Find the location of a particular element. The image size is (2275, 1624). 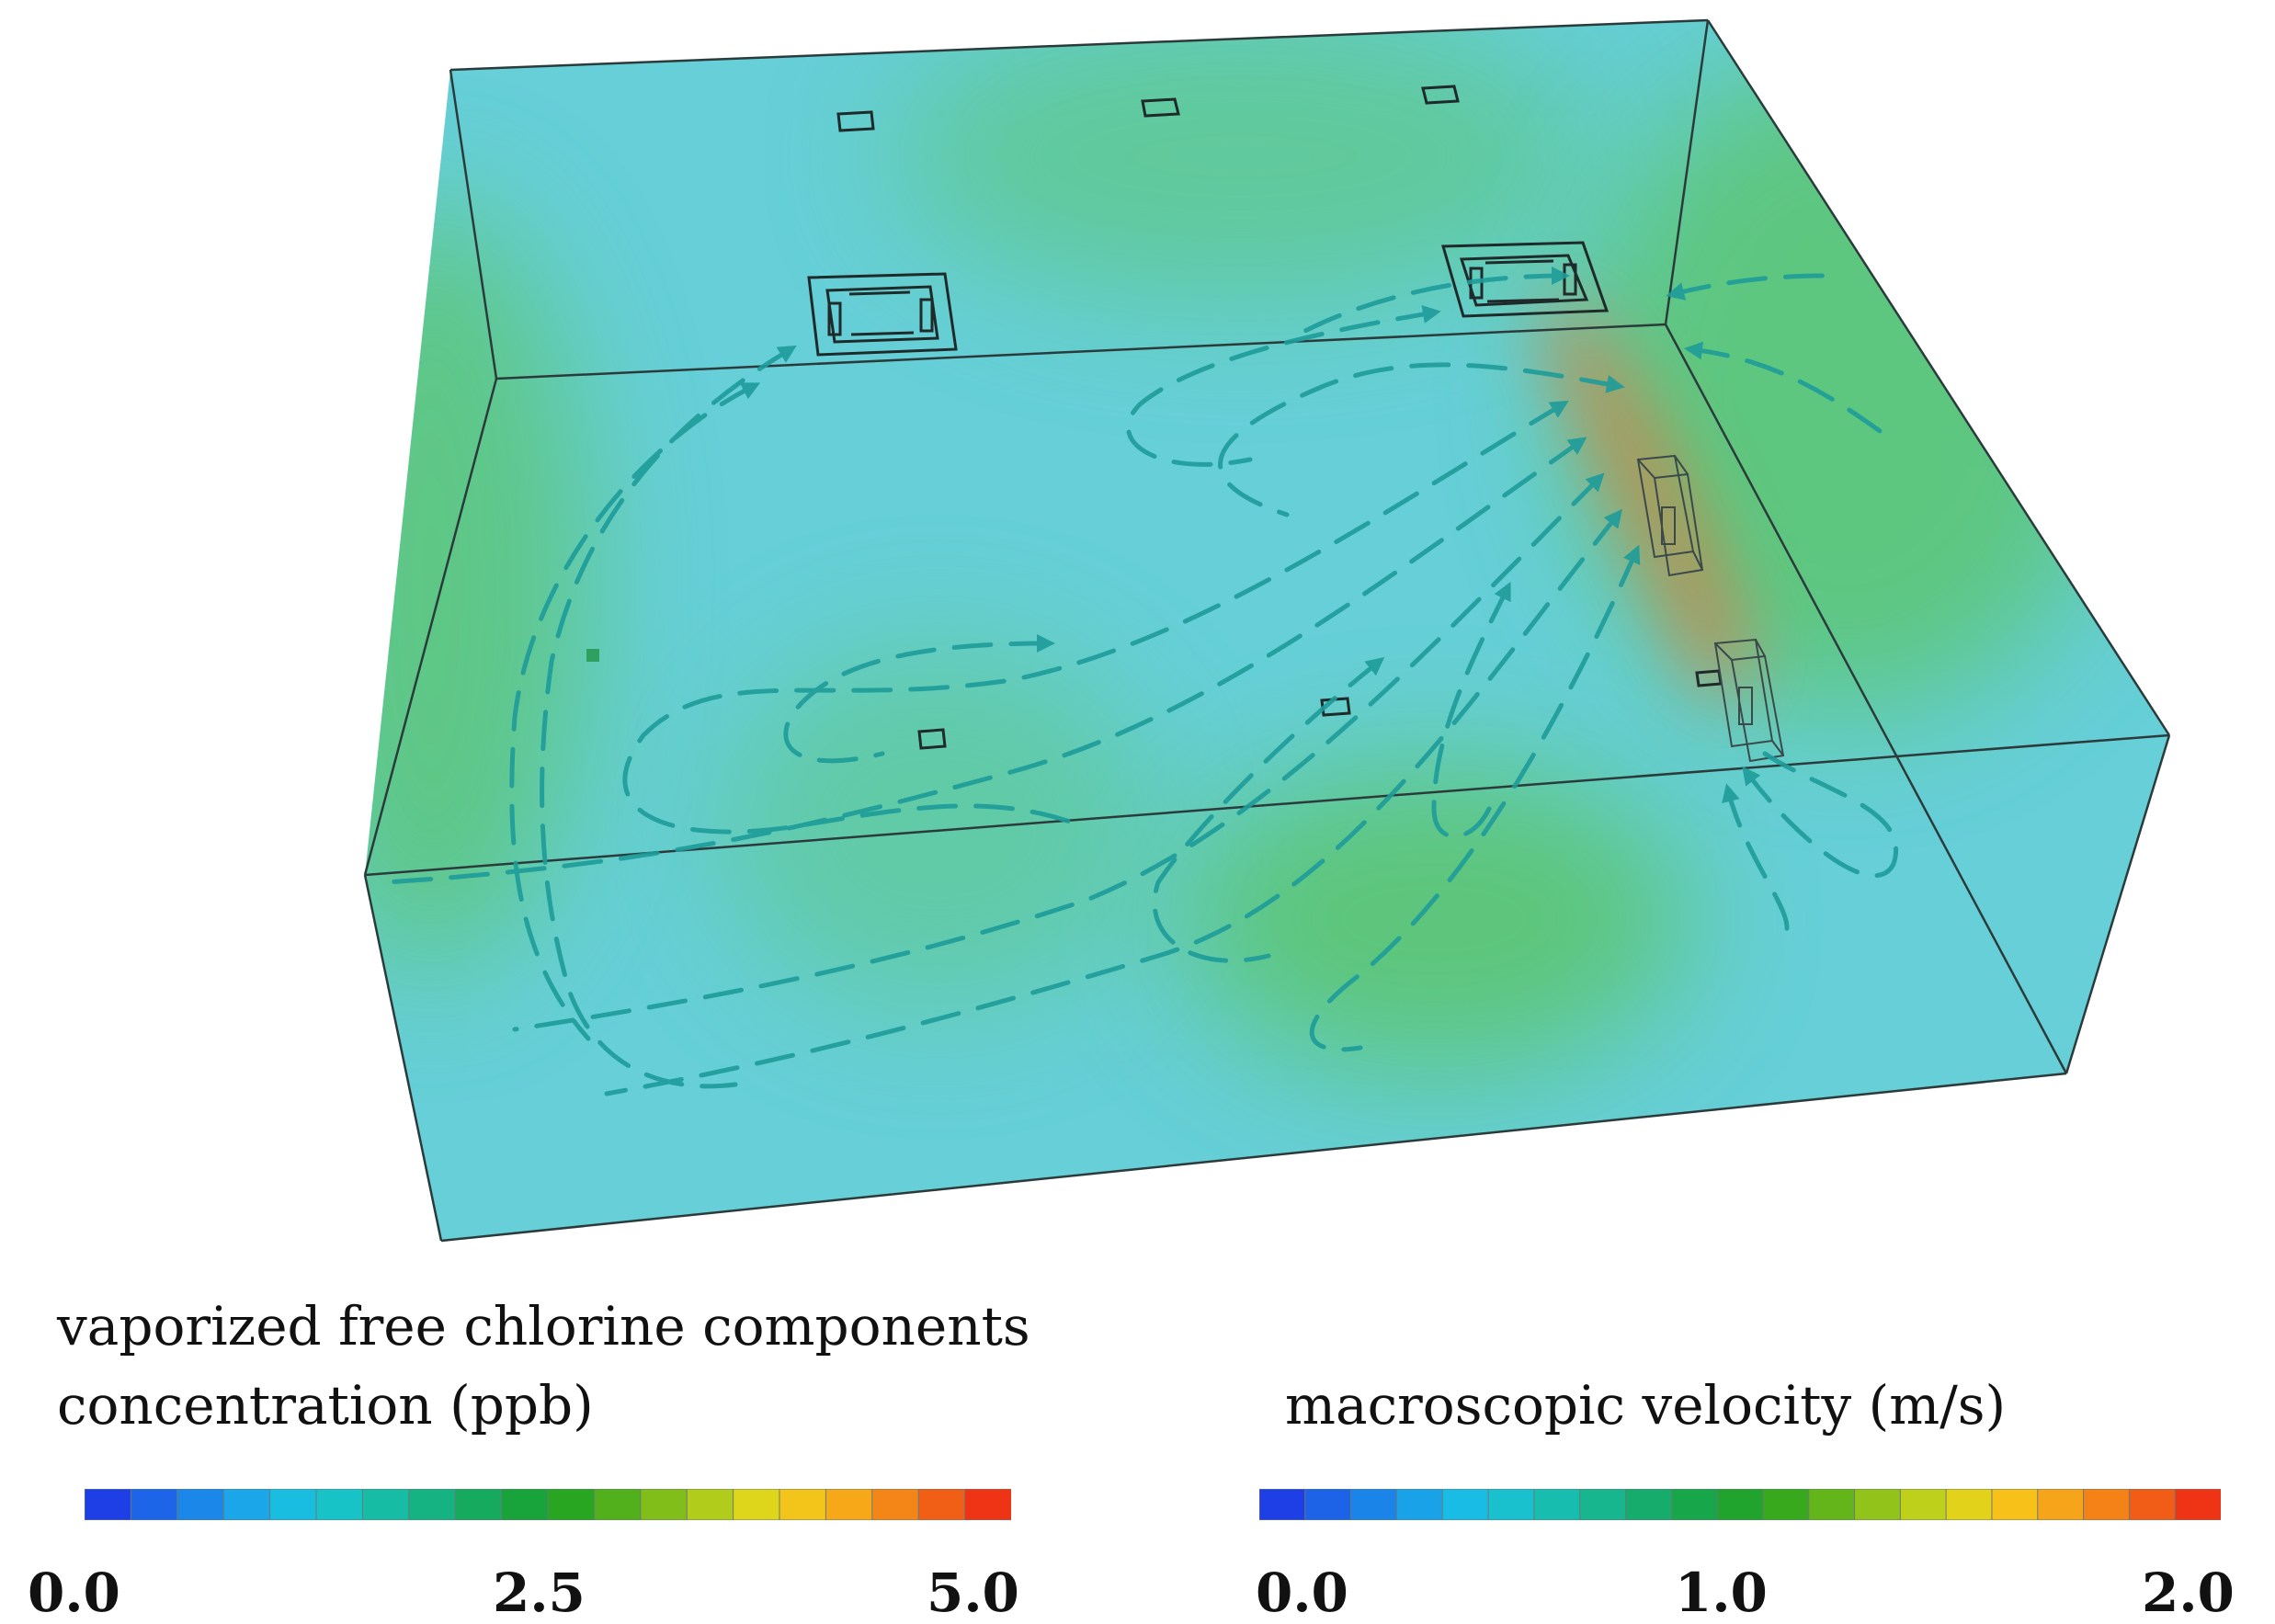

right-vertical-edge is located at coordinates (2118, 904).